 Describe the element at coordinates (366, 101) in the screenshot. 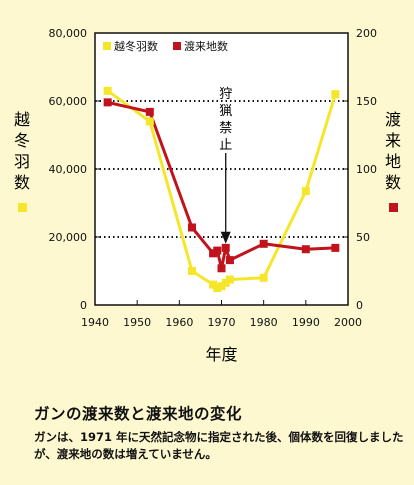

I see `y-right-tick-label: 150` at that location.